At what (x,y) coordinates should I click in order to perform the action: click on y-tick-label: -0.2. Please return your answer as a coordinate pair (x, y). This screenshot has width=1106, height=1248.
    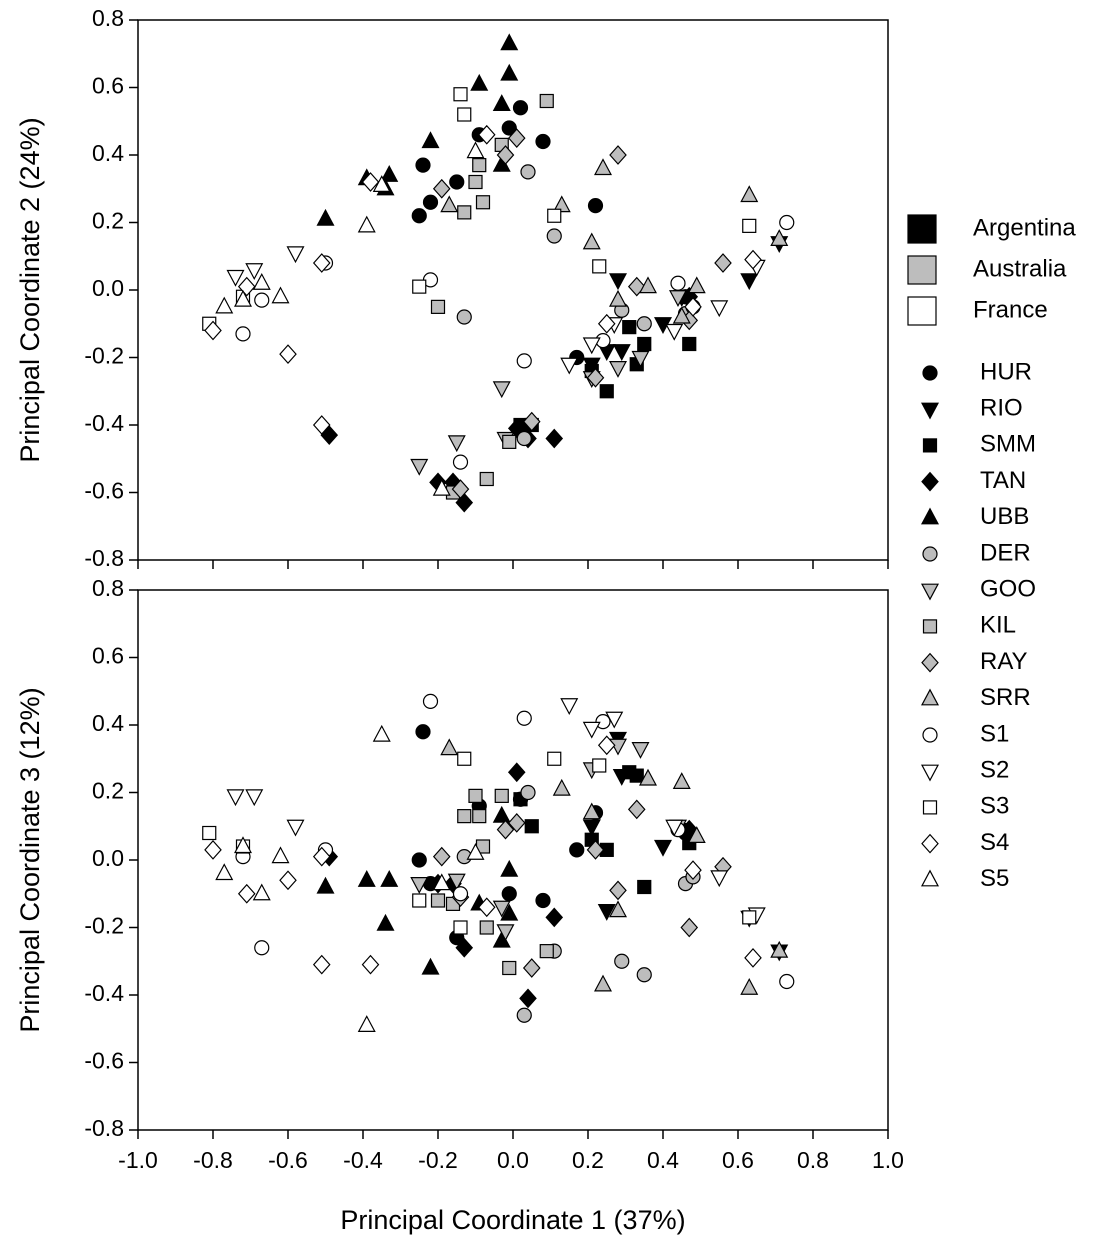
    Looking at the image, I should click on (104, 356).